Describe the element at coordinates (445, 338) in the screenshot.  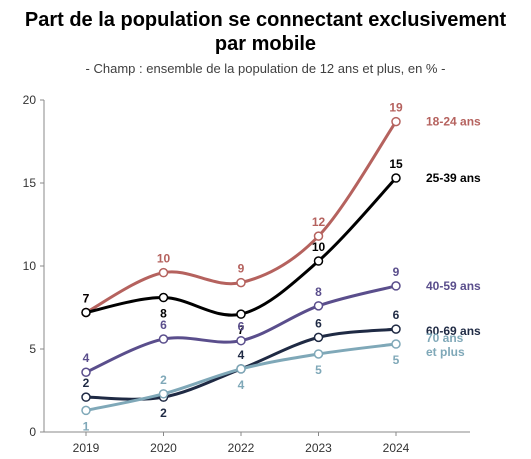
I see `series-legend-label: 70 ans` at that location.